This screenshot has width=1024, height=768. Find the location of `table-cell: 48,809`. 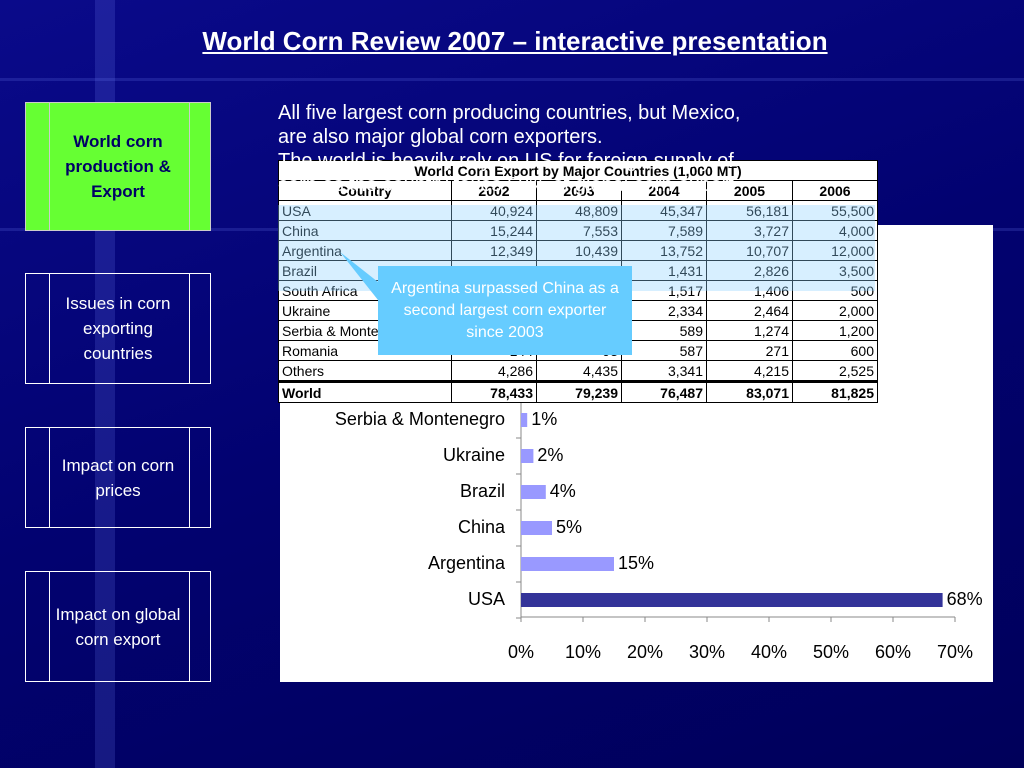

table-cell: 48,809 is located at coordinates (579, 210).